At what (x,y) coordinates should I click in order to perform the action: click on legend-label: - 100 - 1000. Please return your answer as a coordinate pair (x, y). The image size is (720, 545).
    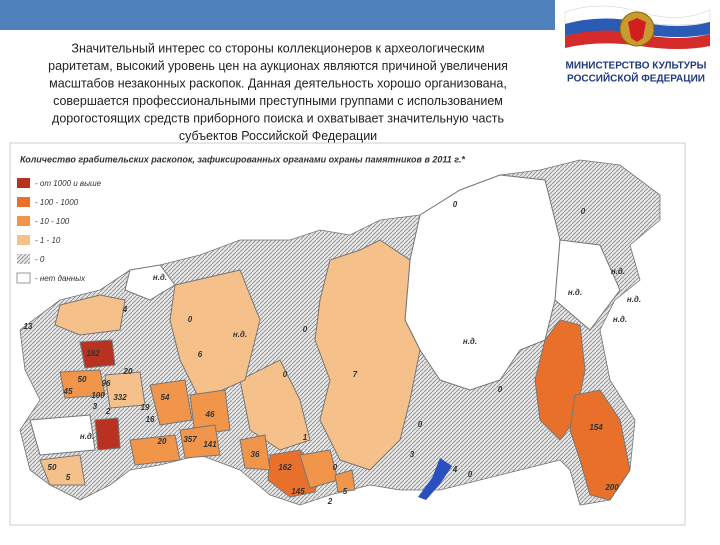
    Looking at the image, I should click on (57, 202).